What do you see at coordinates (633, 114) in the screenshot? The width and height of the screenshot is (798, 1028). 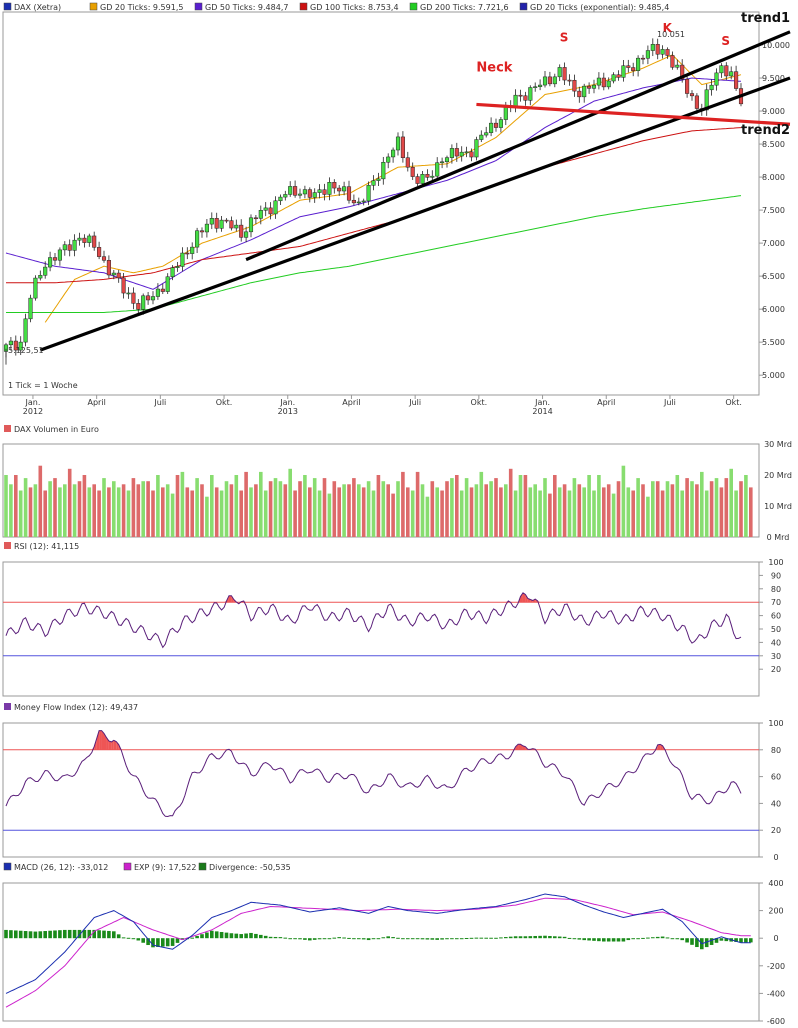 I see `trendline` at bounding box center [633, 114].